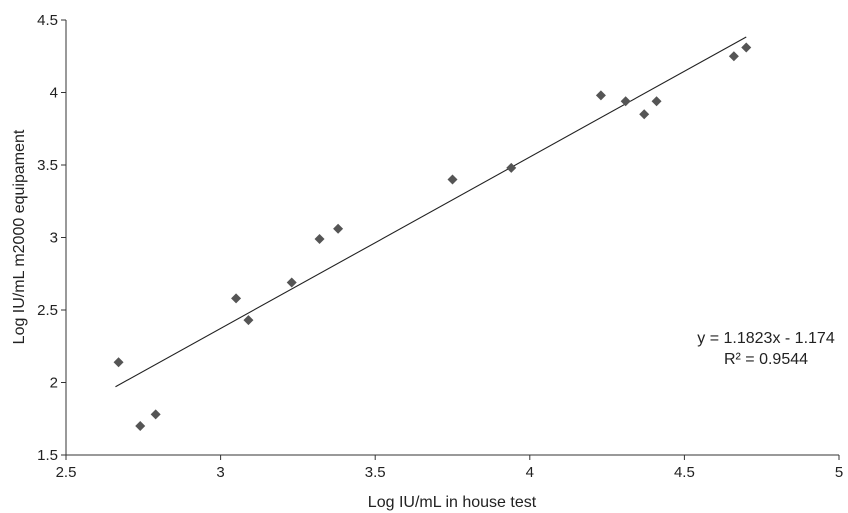  Describe the element at coordinates (375, 472) in the screenshot. I see `x-tick-label: 3.5` at that location.